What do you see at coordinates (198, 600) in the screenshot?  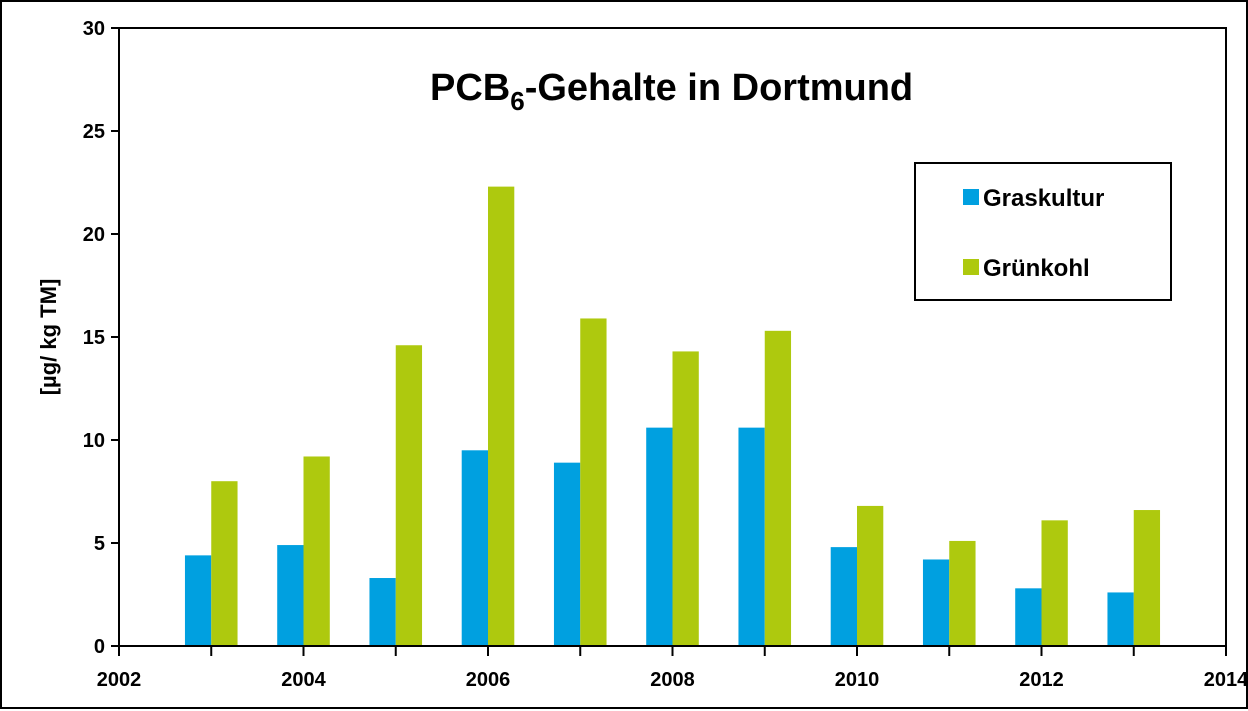 I see `bar-graskultur-2003` at bounding box center [198, 600].